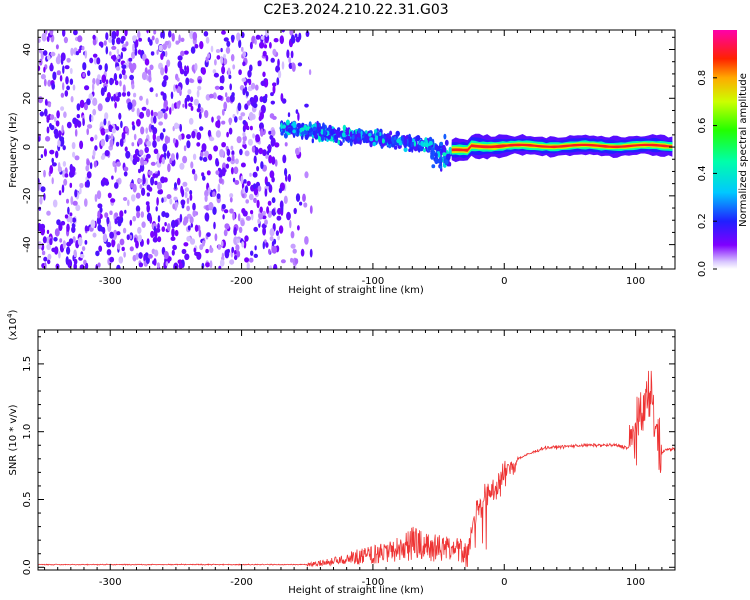  Describe the element at coordinates (356, 290) in the screenshot. I see `spectrogram-xlabel: Height of straight line (km)` at that location.